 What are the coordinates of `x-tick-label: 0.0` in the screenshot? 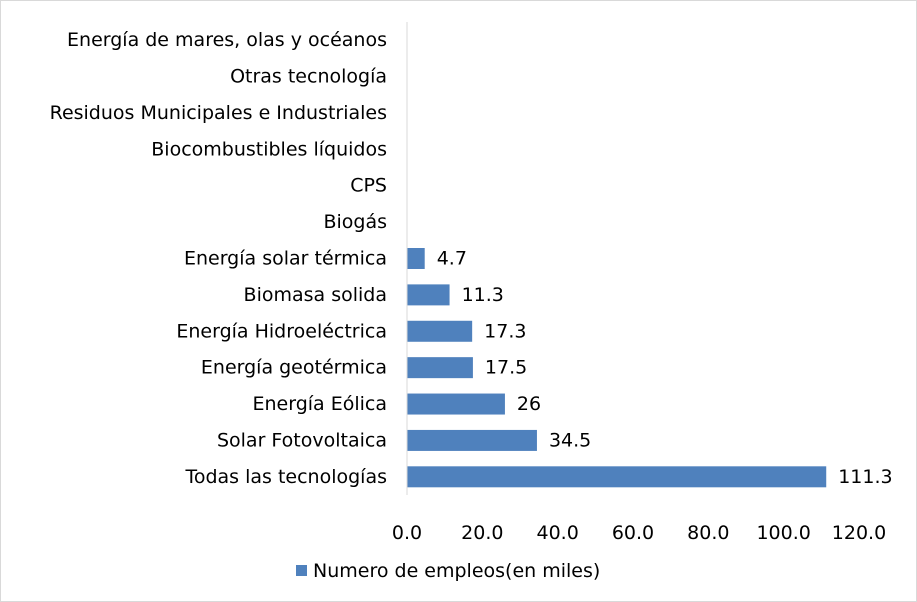 It's located at (407, 533).